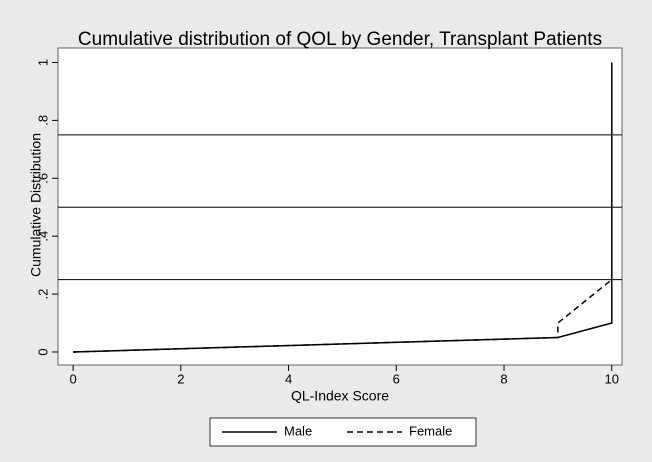 The width and height of the screenshot is (652, 462). Describe the element at coordinates (396, 378) in the screenshot. I see `x-tick-label: 6` at that location.